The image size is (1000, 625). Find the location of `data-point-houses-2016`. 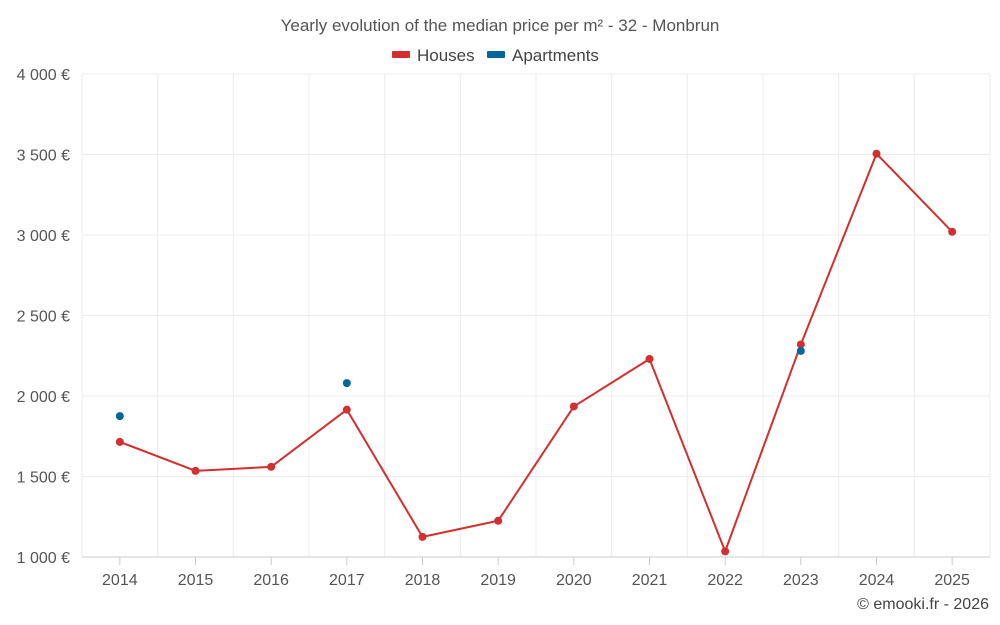

data-point-houses-2016 is located at coordinates (271, 466).